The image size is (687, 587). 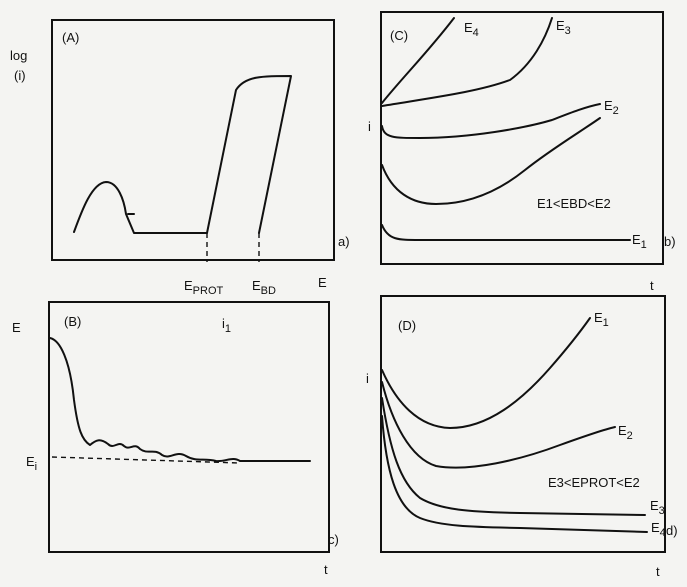 I want to click on panel-c-label-e4: E4, so click(x=471, y=29).